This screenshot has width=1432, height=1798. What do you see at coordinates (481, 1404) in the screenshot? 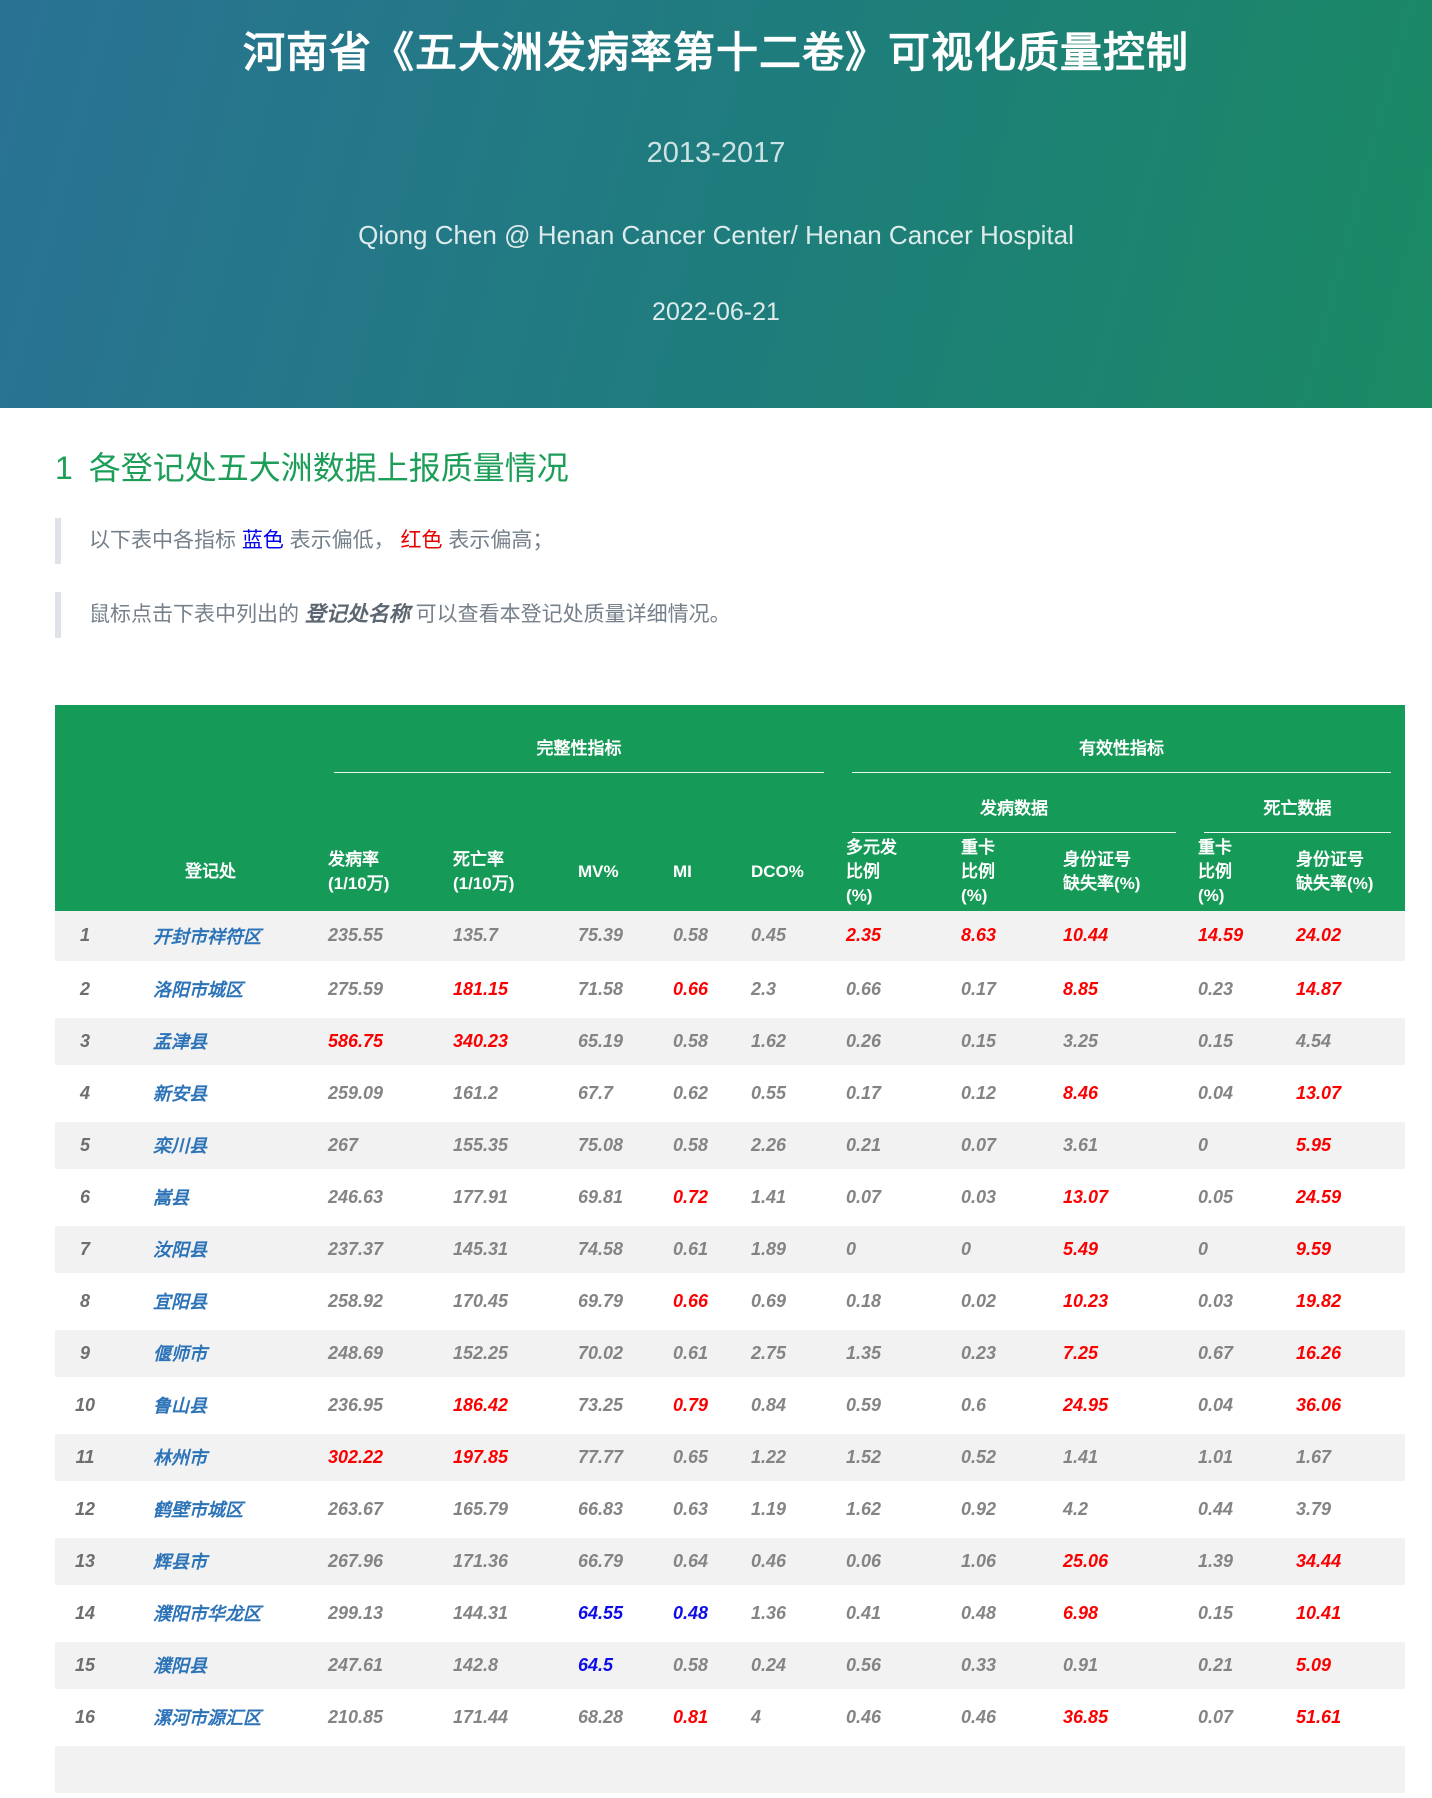
I see `value-cell: 186.42` at bounding box center [481, 1404].